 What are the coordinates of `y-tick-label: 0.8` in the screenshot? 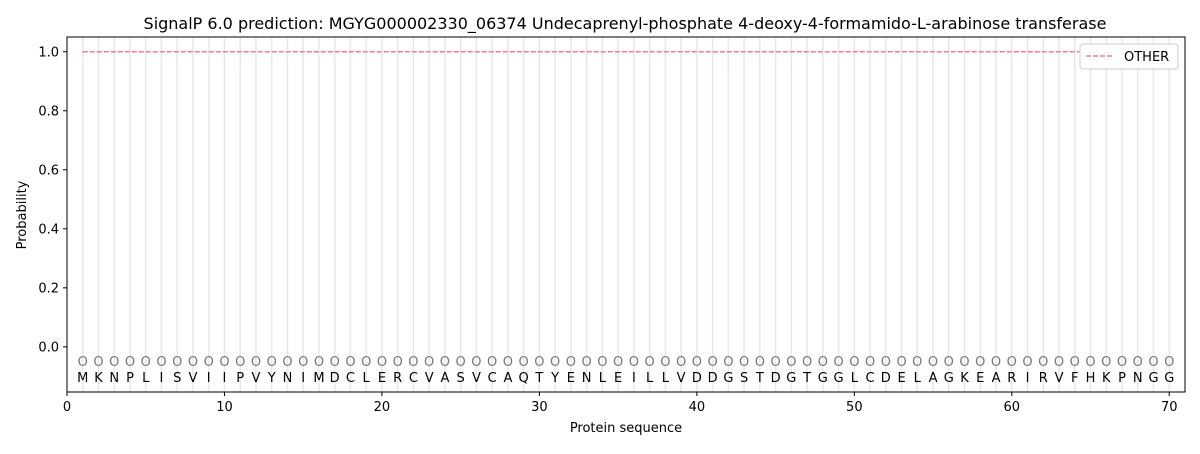 It's located at (48, 111).